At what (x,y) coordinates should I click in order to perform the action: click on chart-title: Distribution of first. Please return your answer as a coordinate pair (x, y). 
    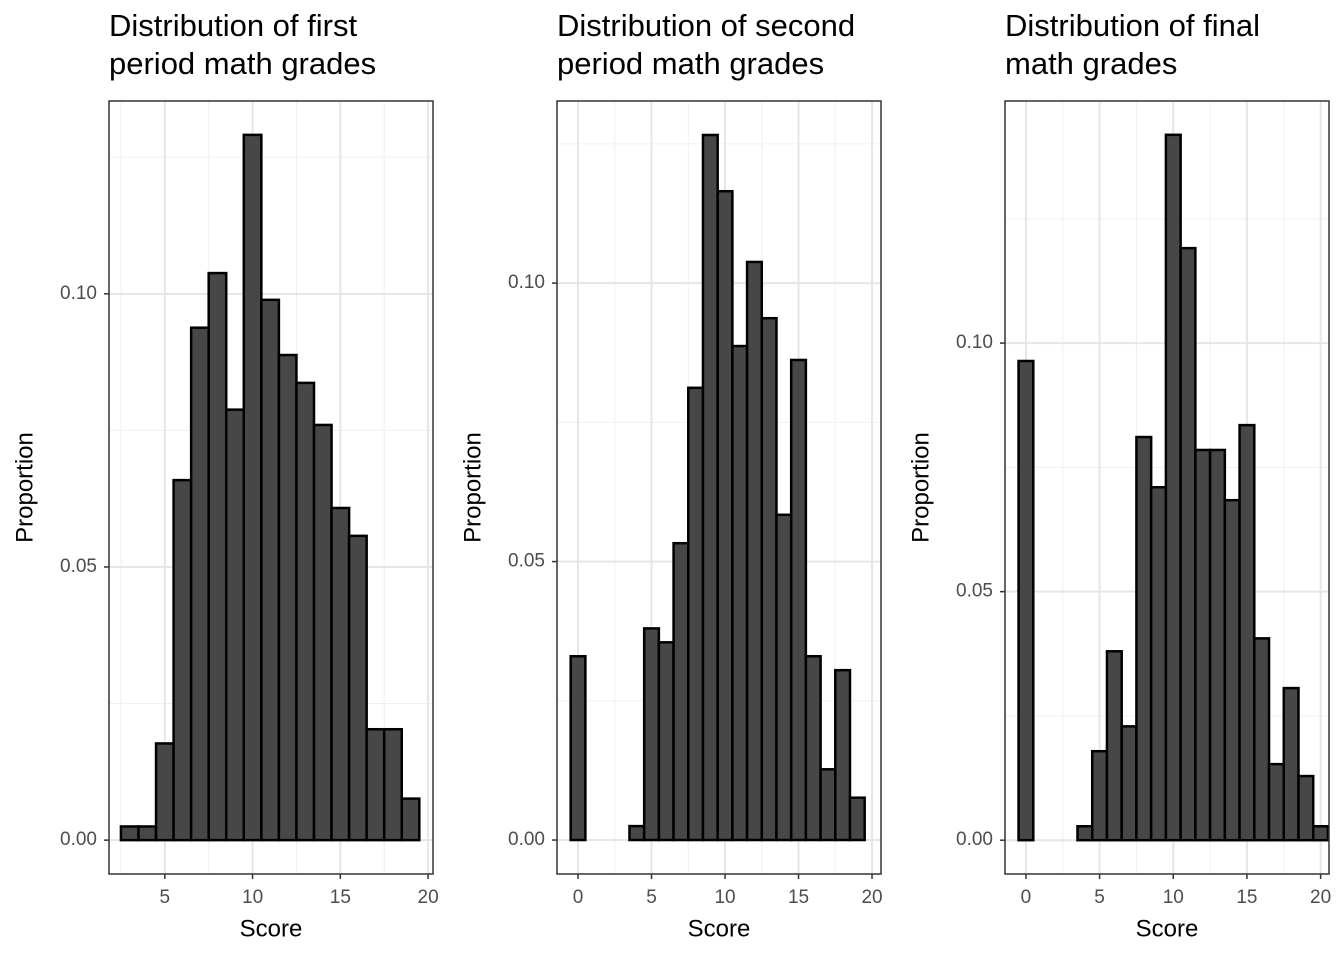
    Looking at the image, I should click on (233, 25).